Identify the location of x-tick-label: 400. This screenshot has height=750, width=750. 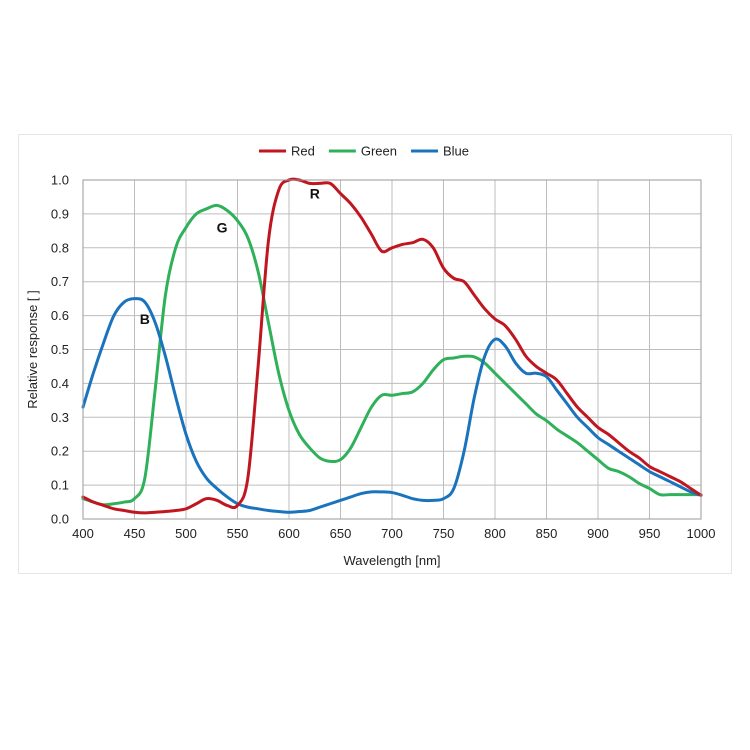
(83, 533).